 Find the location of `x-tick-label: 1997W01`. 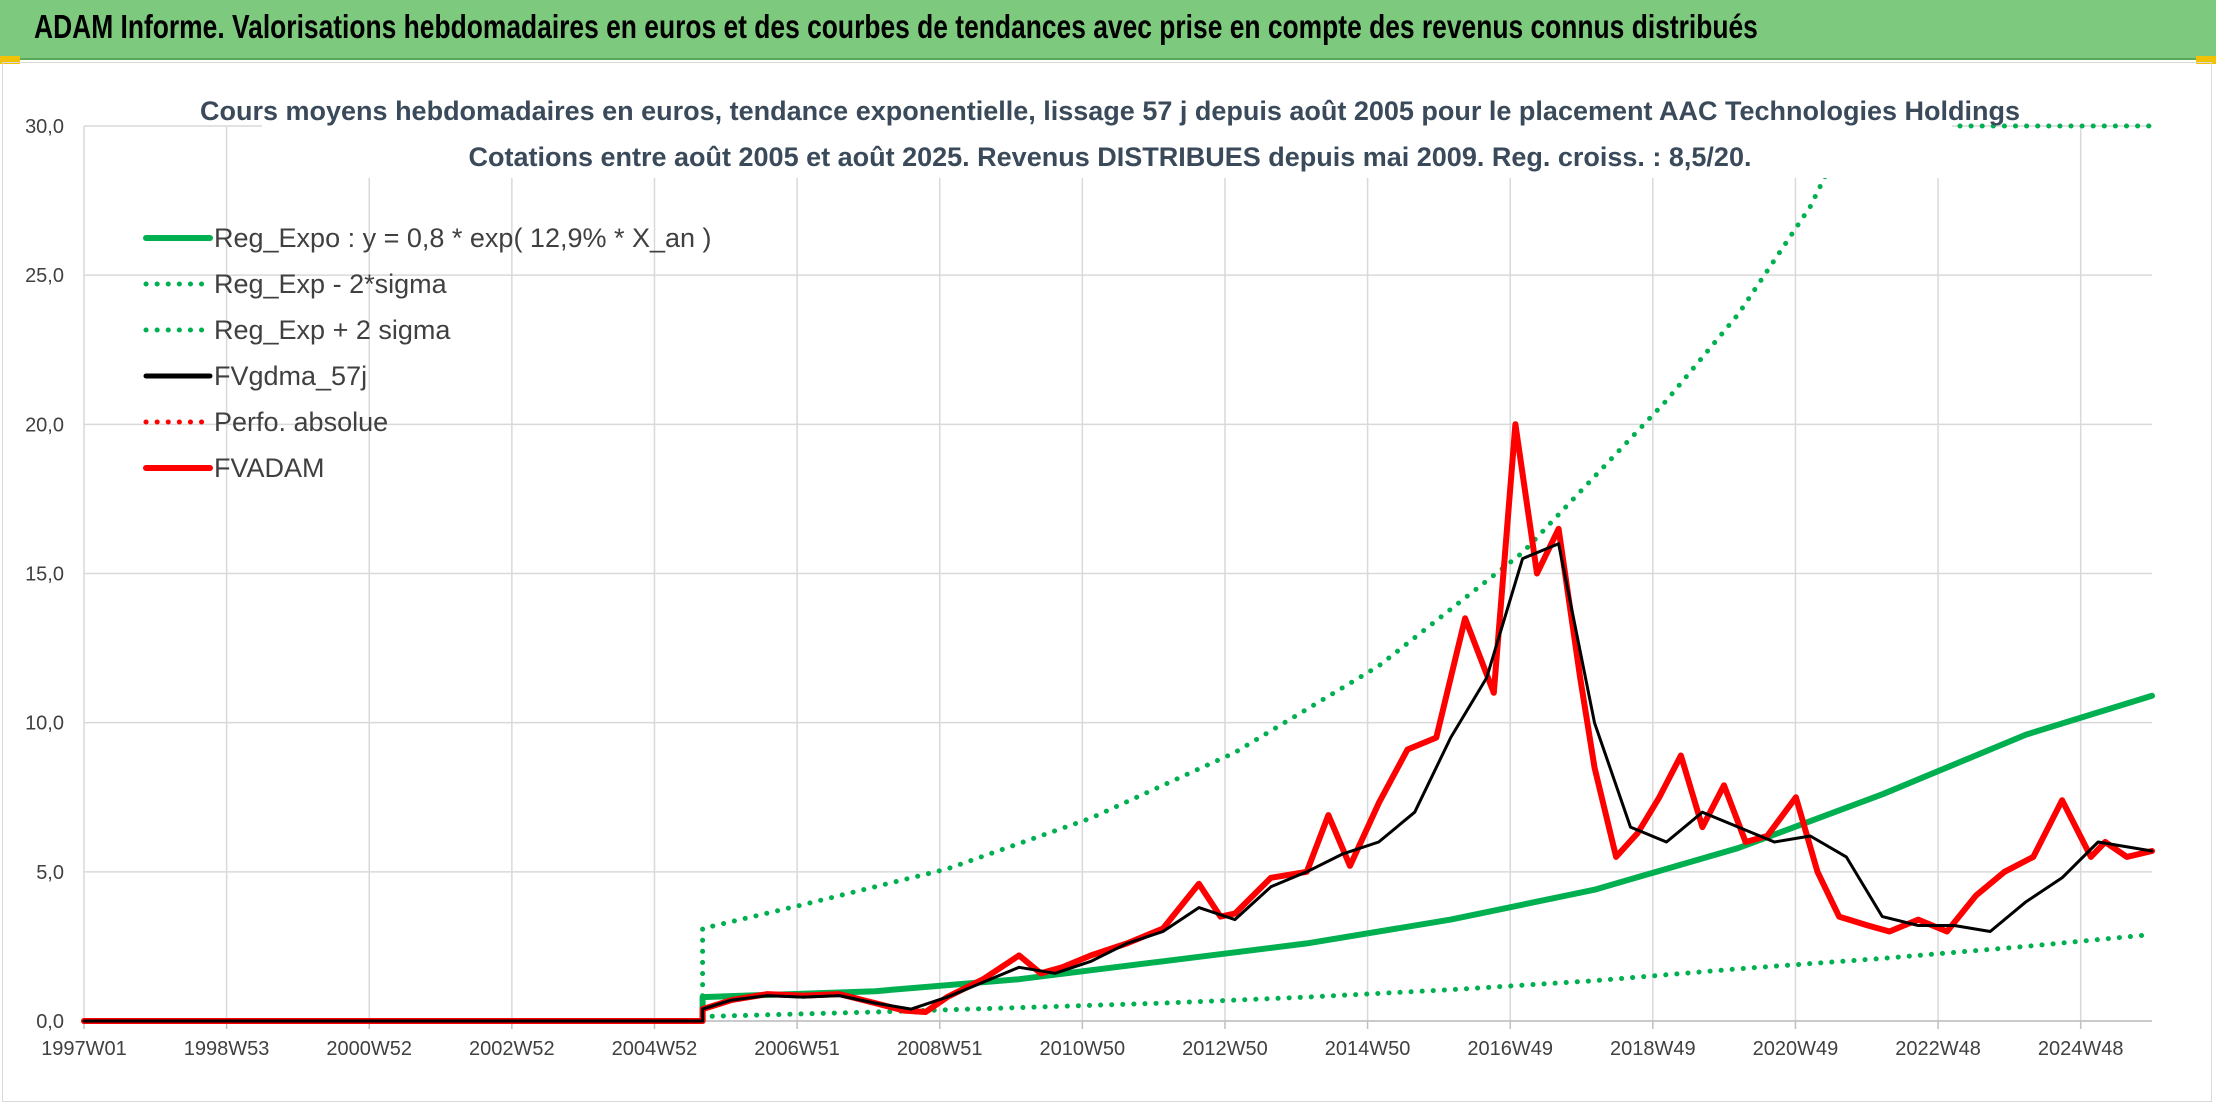

x-tick-label: 1997W01 is located at coordinates (84, 1049).